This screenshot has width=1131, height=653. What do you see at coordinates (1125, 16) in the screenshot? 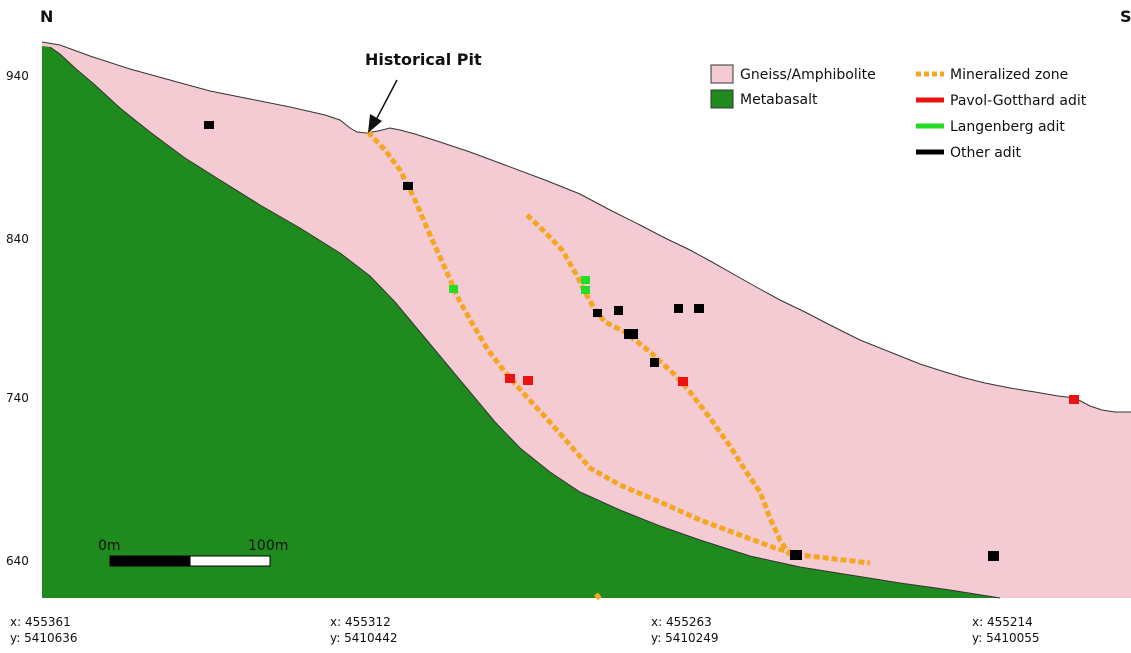
I see `direction-south-label: S` at bounding box center [1125, 16].